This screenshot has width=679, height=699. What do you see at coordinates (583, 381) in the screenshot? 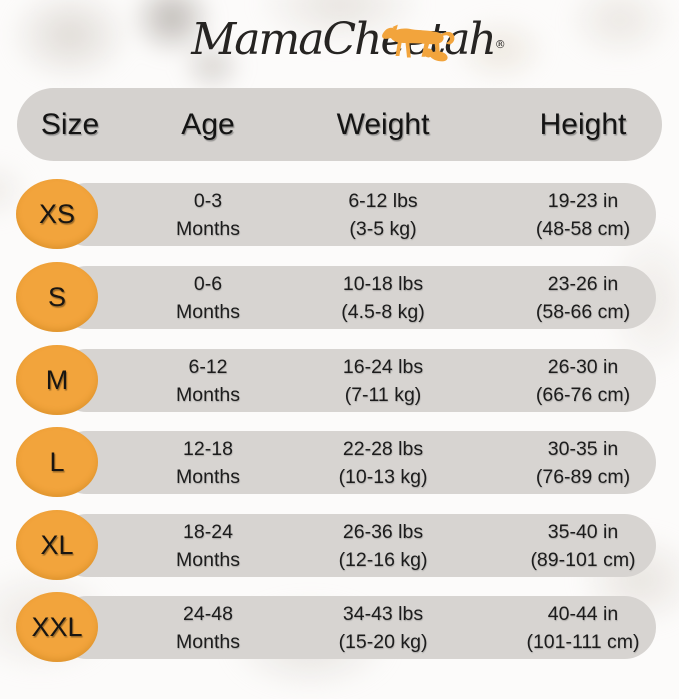
I see `height-cell: 26-30 in (66-76 cm)` at bounding box center [583, 381].